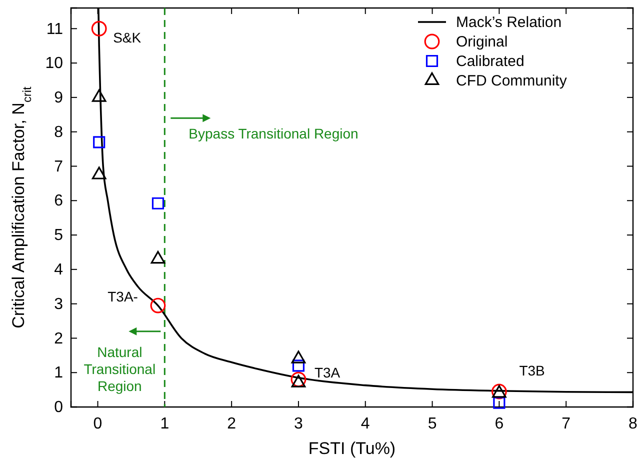  Describe the element at coordinates (59, 167) in the screenshot. I see `y-tick-label: 7` at that location.